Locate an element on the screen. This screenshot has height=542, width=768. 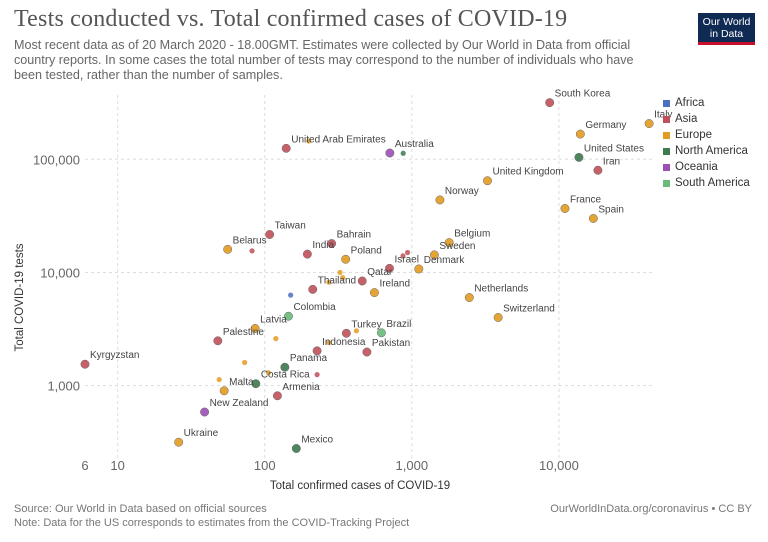
point-label: Qatar is located at coordinates (380, 272).